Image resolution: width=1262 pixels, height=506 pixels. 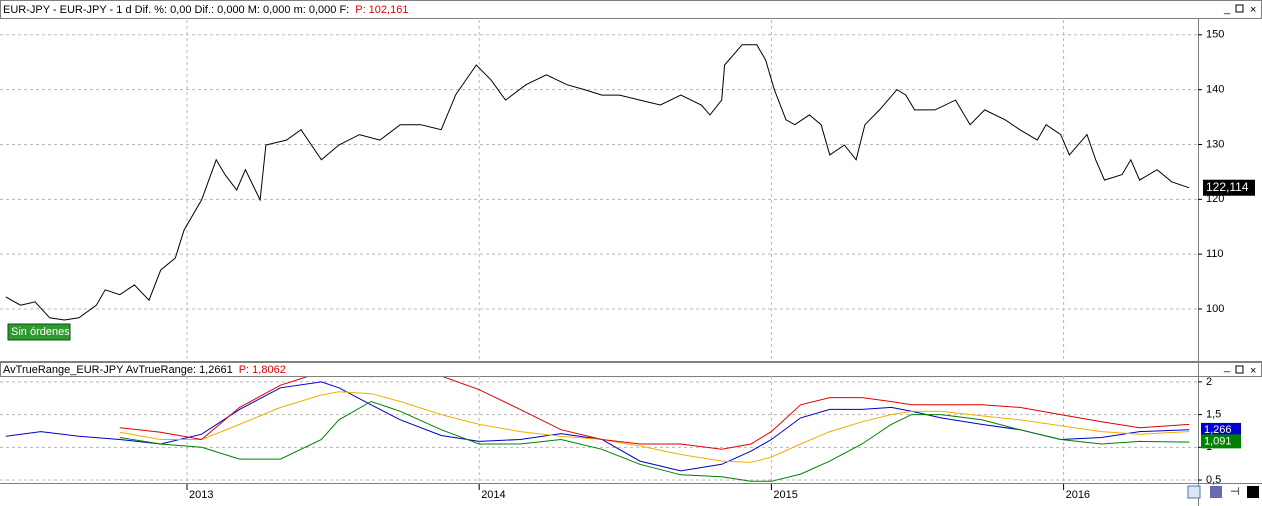 I want to click on tool-icon, so click(x=1194, y=492).